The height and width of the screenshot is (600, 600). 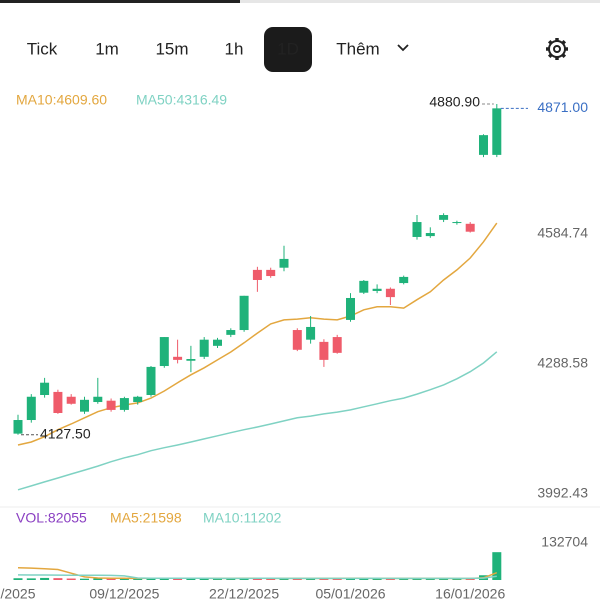 What do you see at coordinates (146, 518) in the screenshot?
I see `legend-entry: MA5:21598` at bounding box center [146, 518].